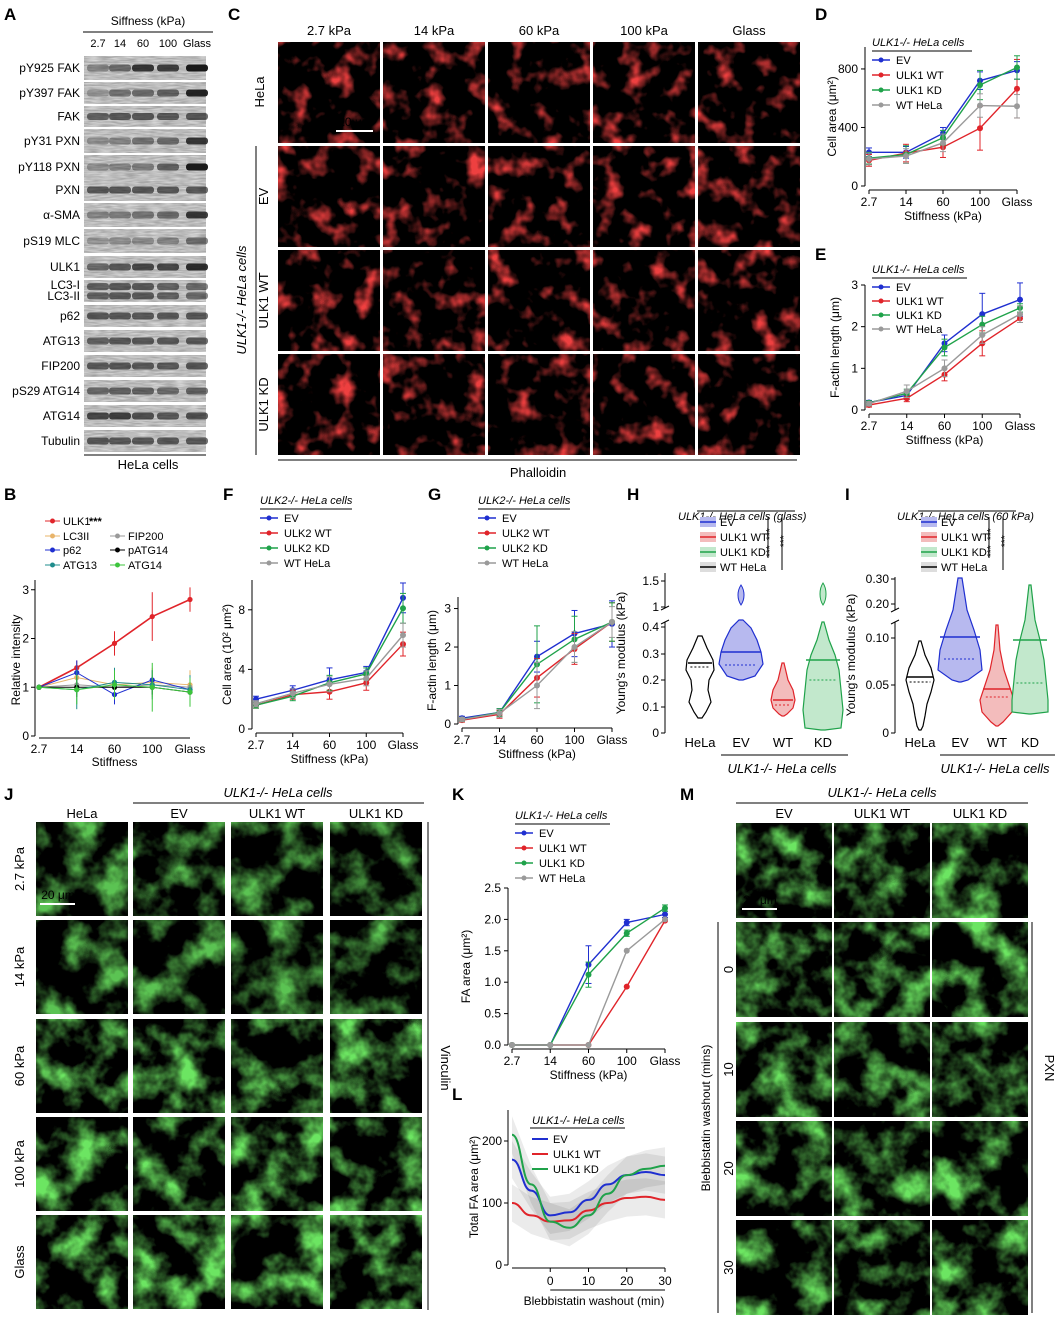  What do you see at coordinates (434, 494) in the screenshot?
I see `panel-letter-G: G` at bounding box center [434, 494].